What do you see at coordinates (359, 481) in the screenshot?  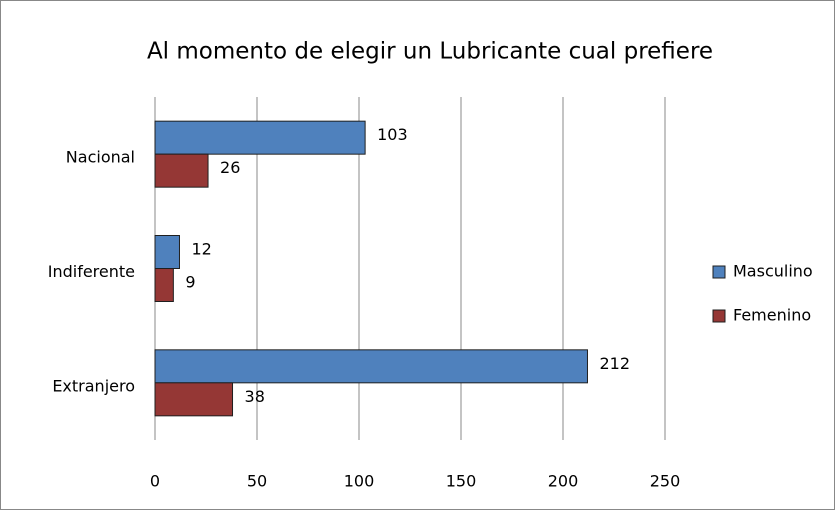 I see `x-tick-label: 100` at bounding box center [359, 481].